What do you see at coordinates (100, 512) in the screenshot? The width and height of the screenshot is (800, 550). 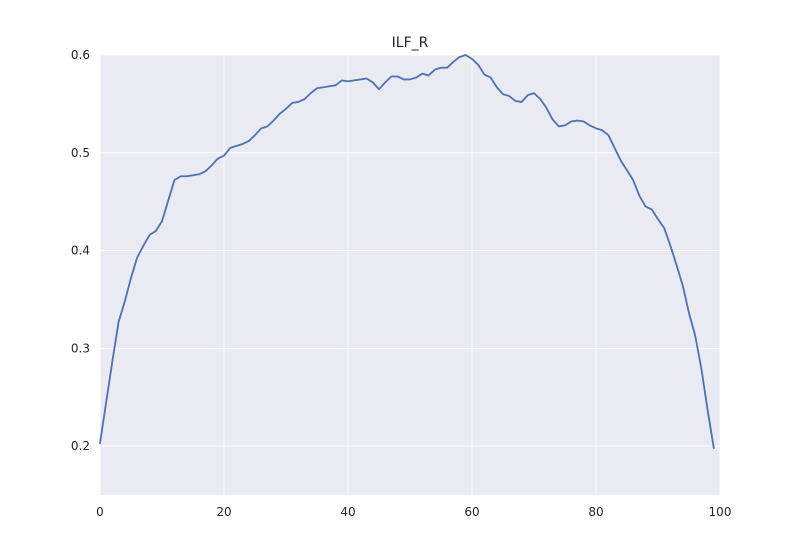 I see `x-tick-label: 0` at bounding box center [100, 512].